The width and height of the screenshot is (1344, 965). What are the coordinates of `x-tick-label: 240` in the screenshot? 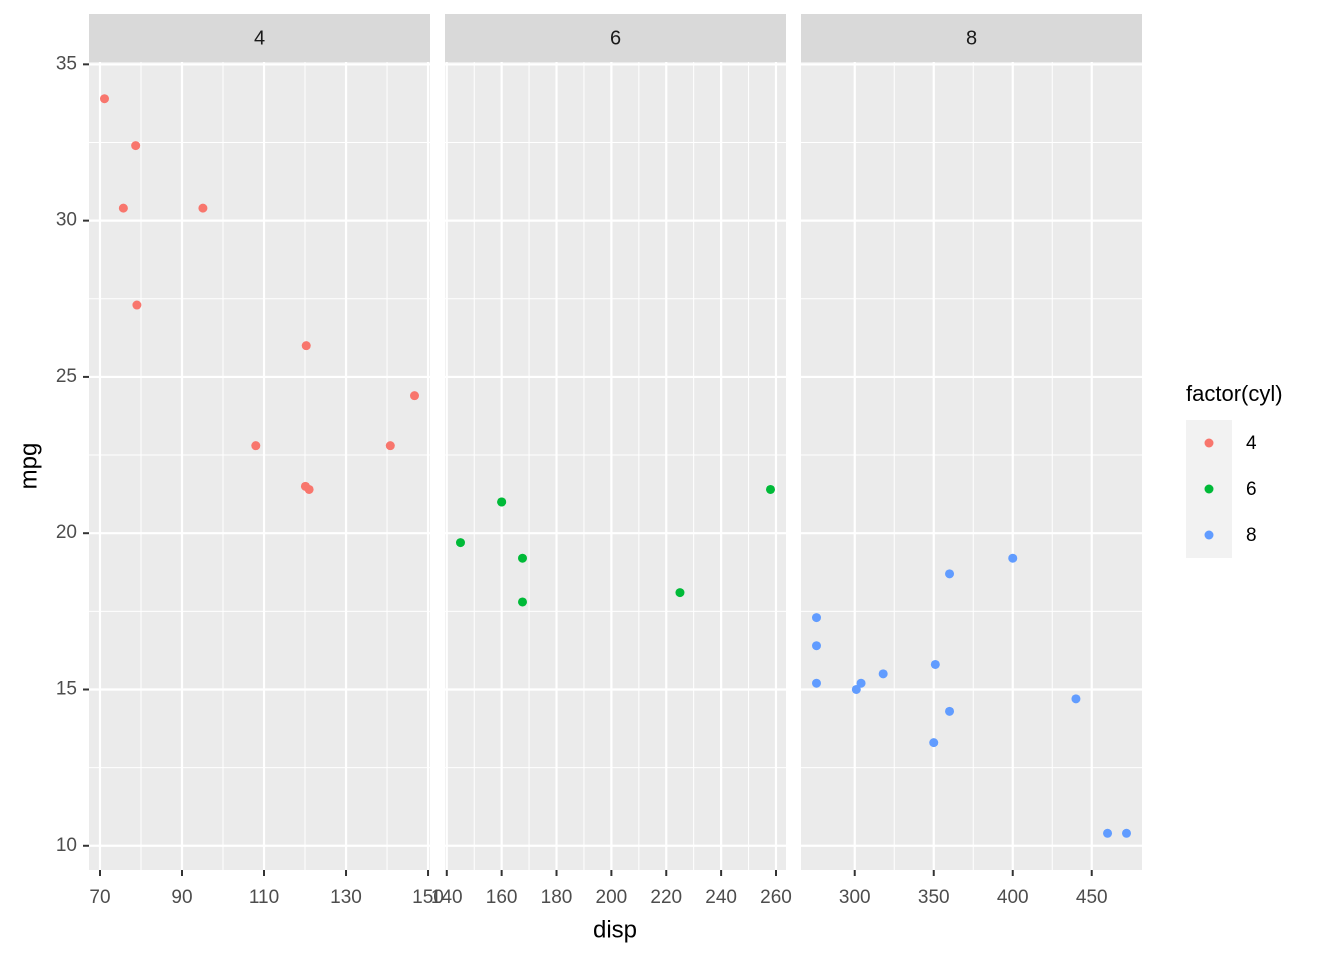 It's located at (721, 897).